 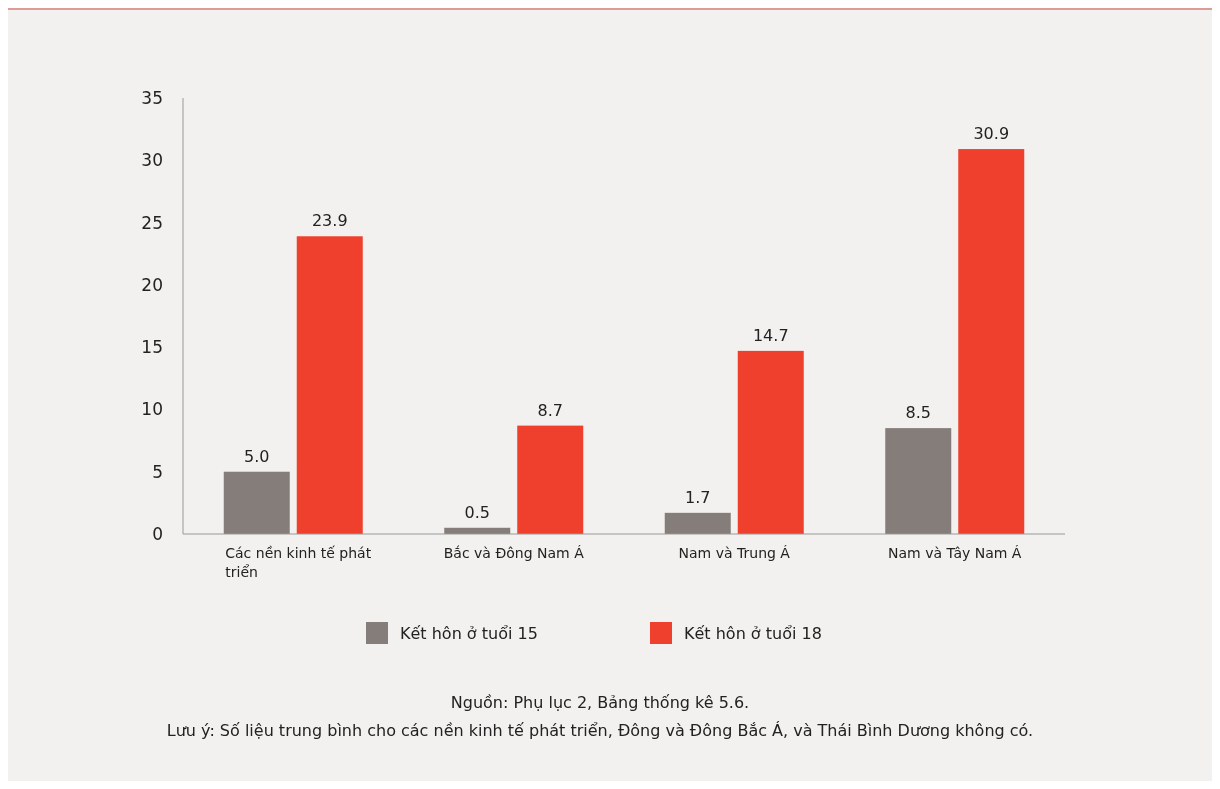 I want to click on data-label: 8.5, so click(x=918, y=413).